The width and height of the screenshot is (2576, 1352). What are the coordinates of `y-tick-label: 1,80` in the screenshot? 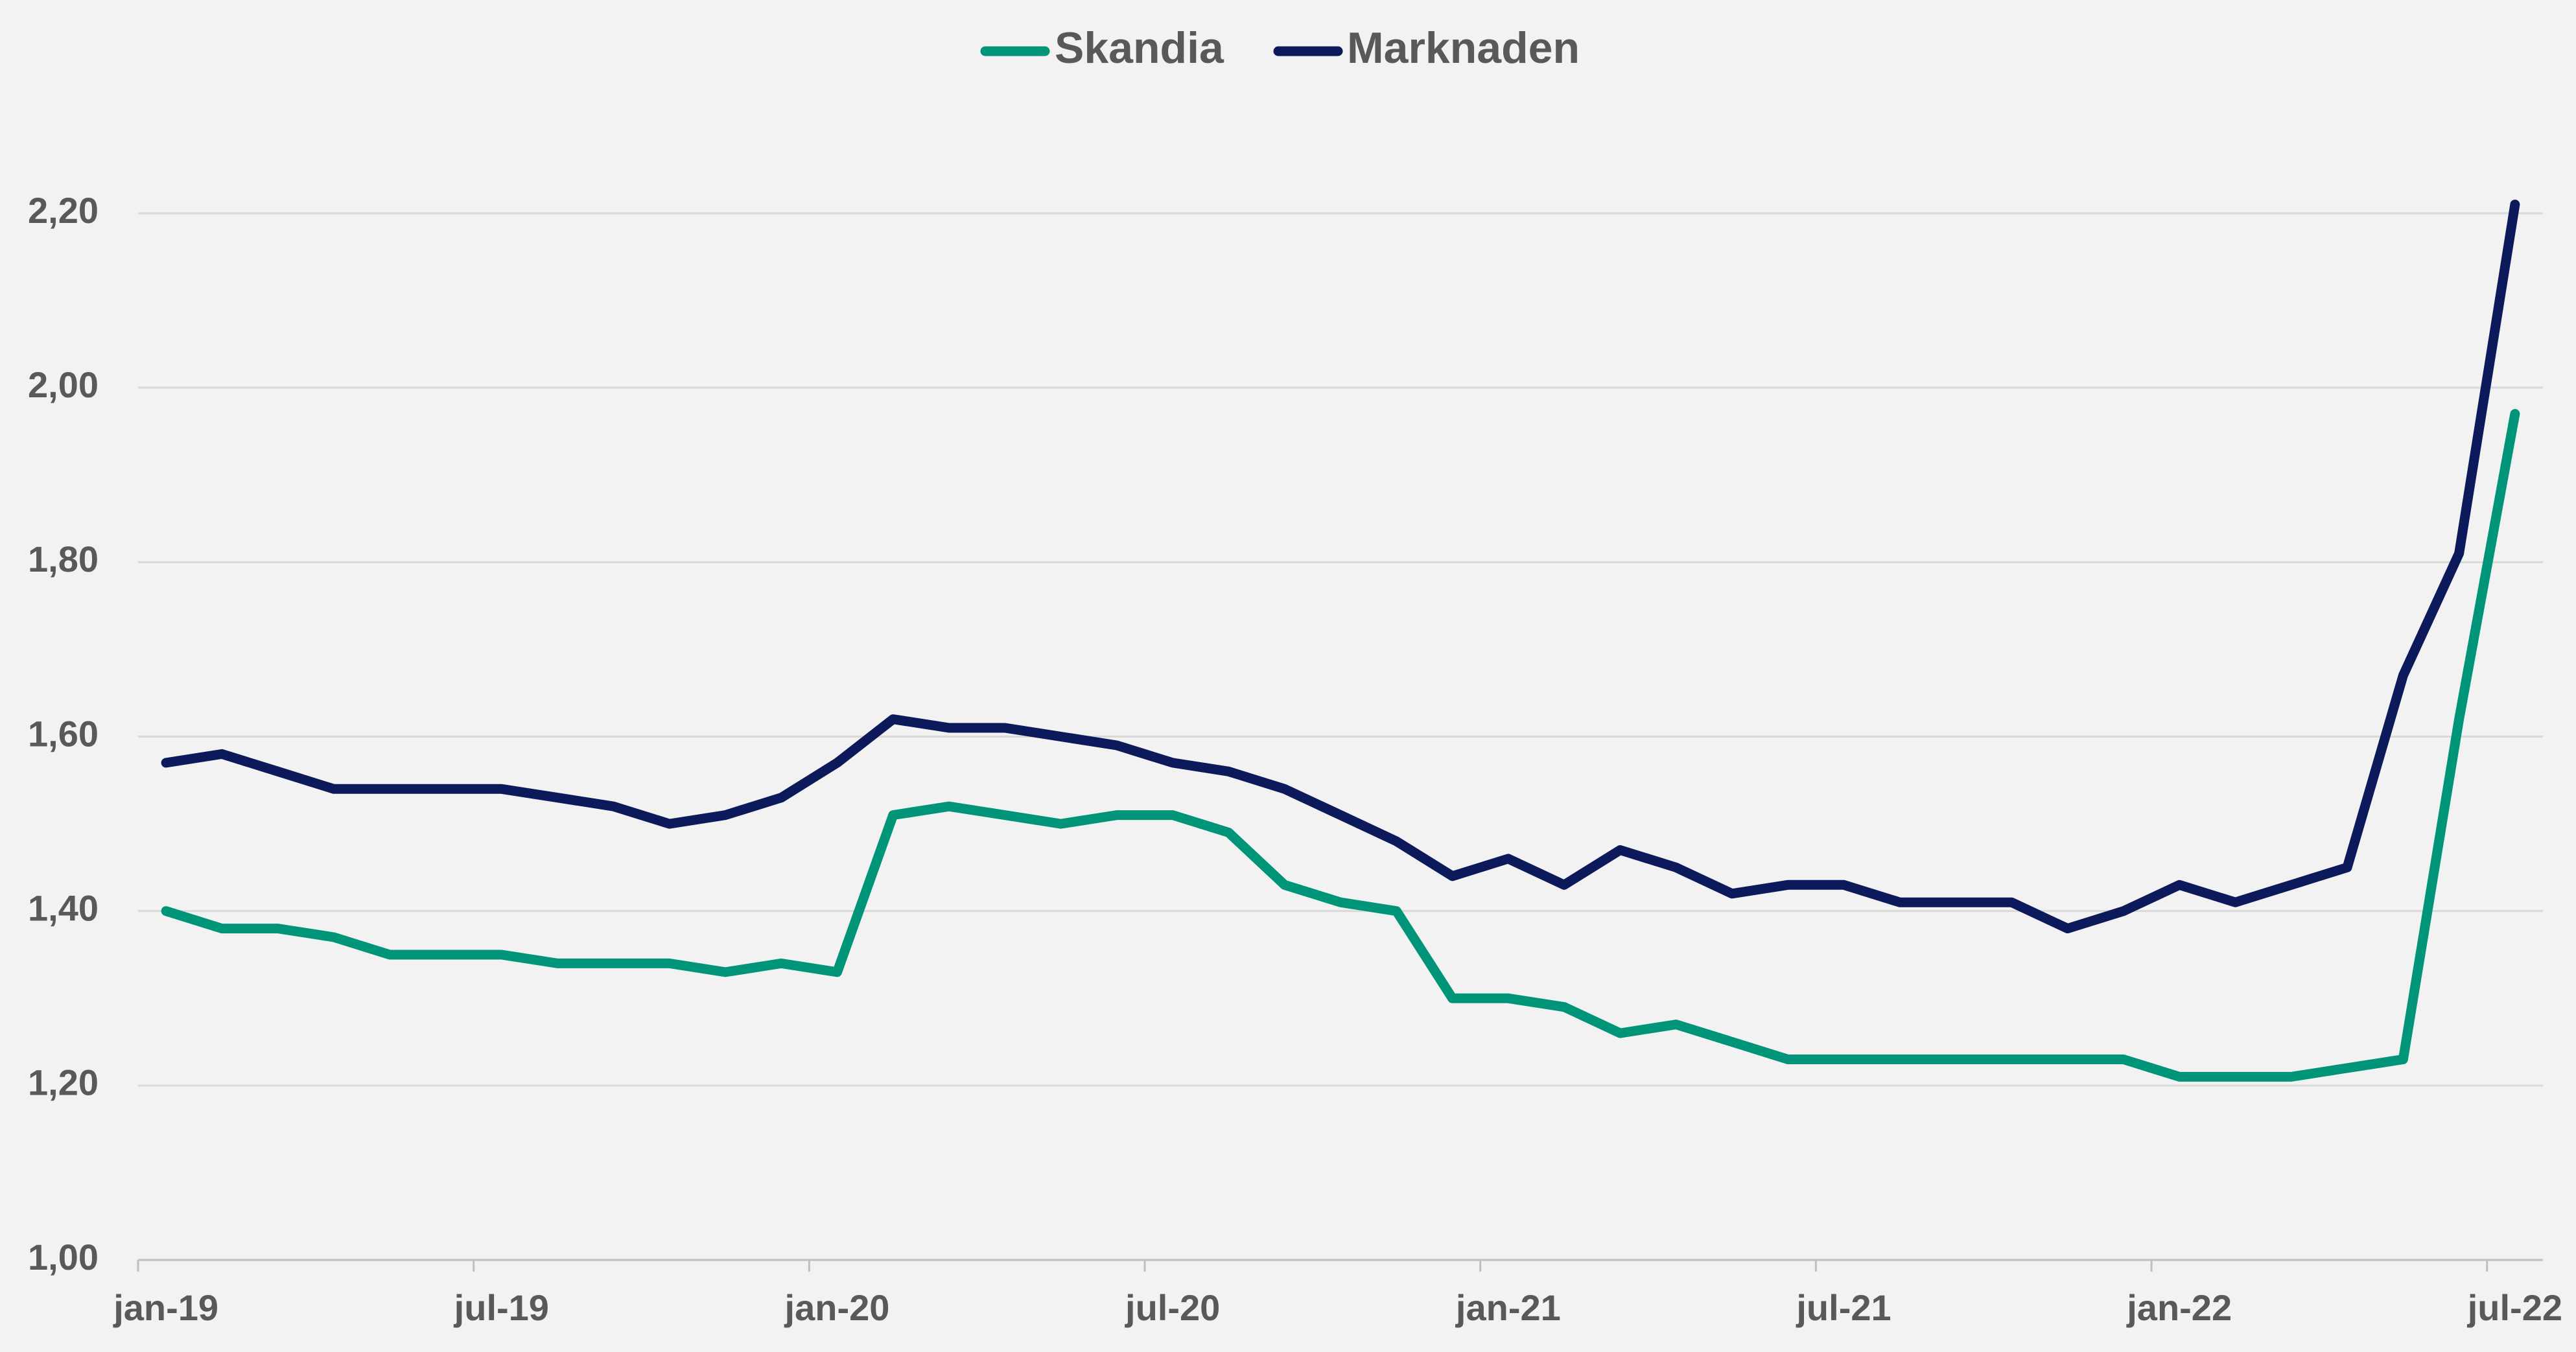 It's located at (63, 559).